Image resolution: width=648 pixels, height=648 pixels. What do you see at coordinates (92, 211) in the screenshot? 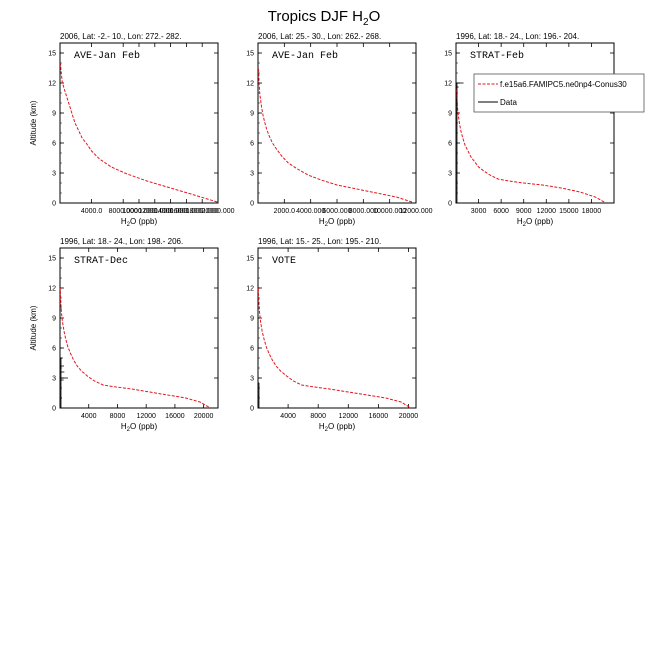
I see `x-tick-label: 4000.0` at bounding box center [92, 211].